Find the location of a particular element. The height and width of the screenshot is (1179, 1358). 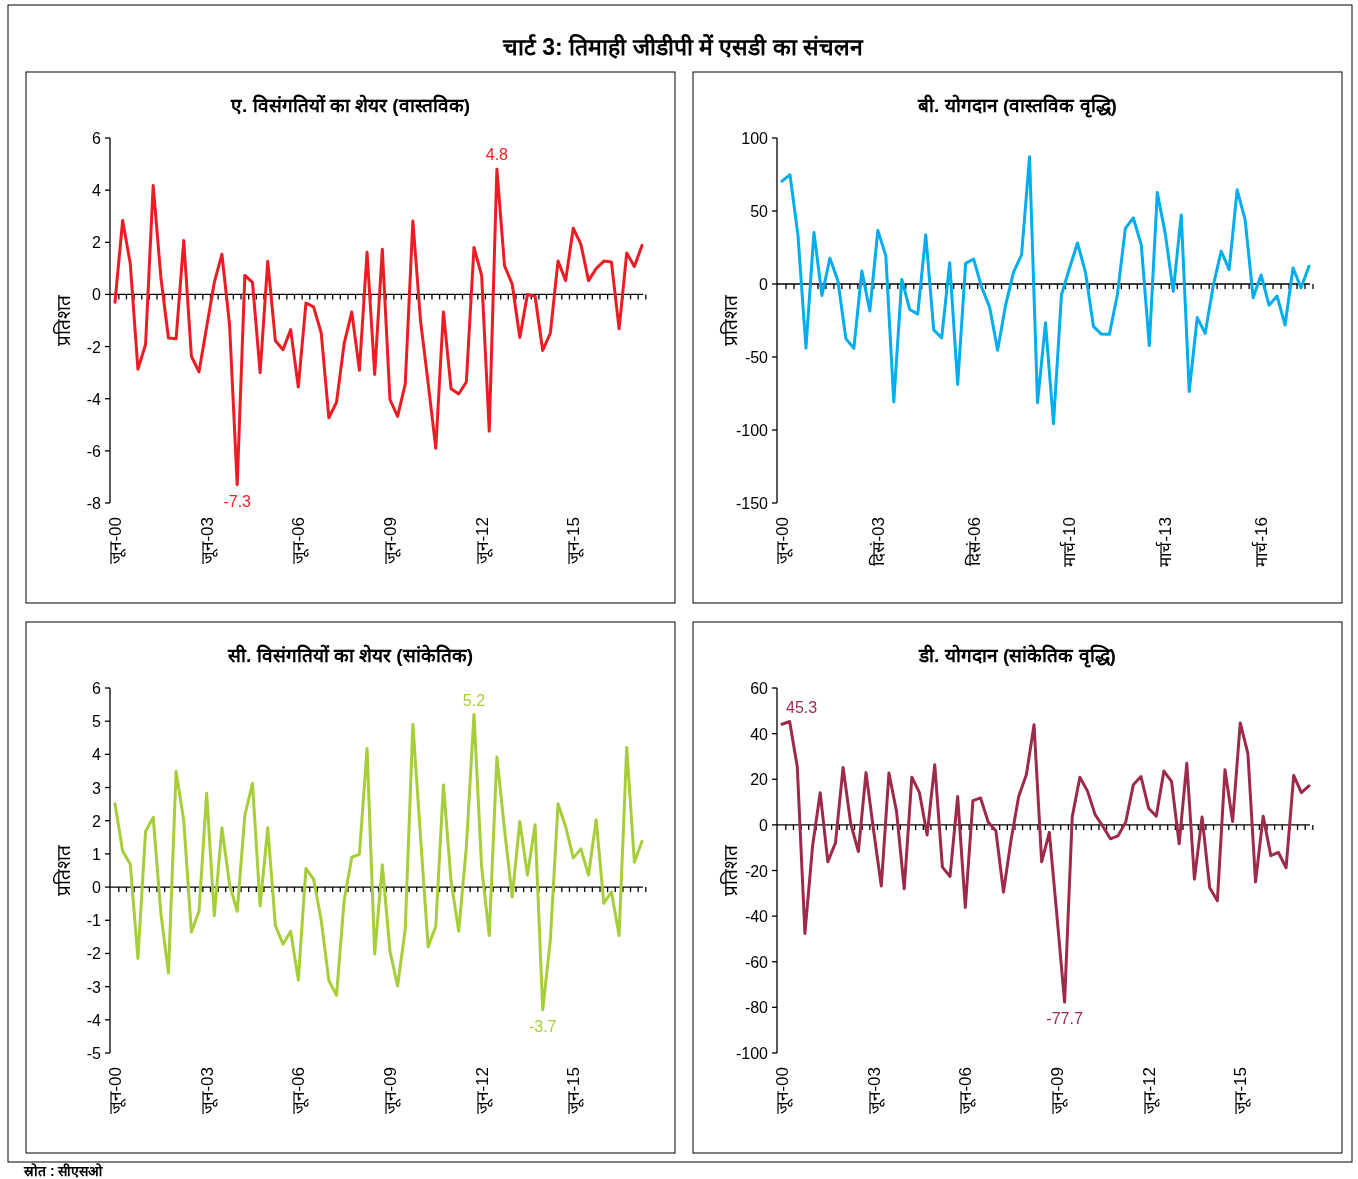

y-tick-label: 60 is located at coordinates (759, 688).